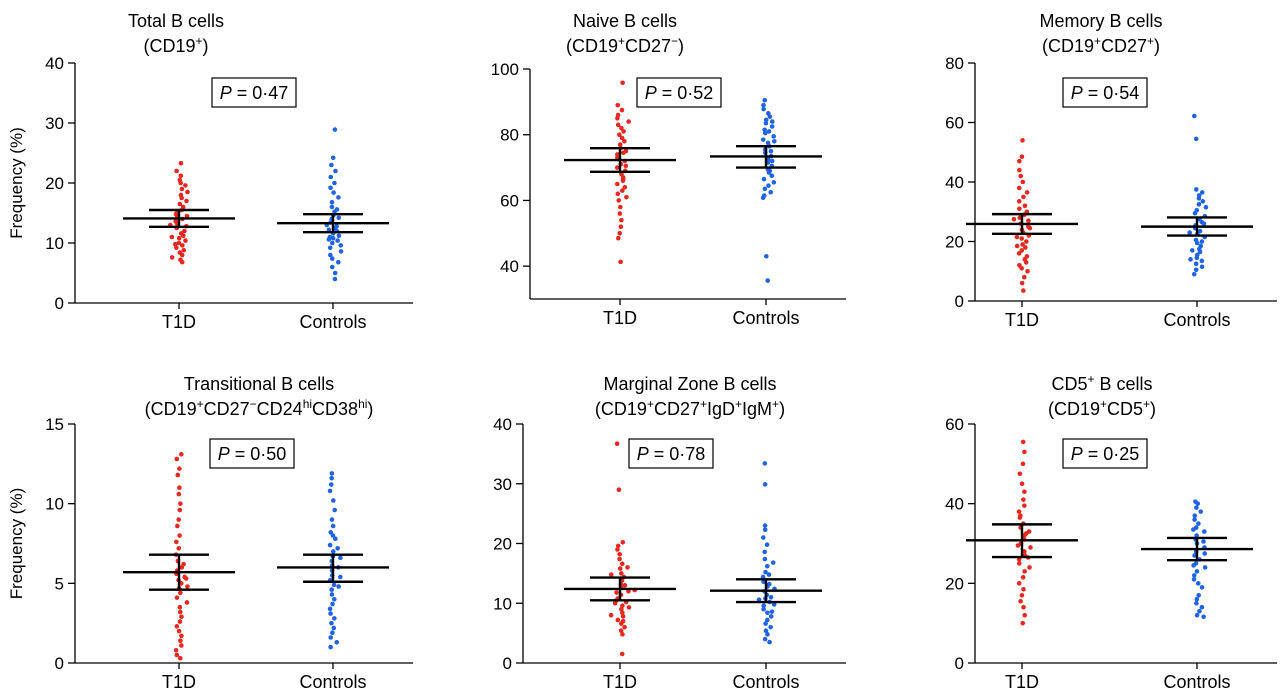 This screenshot has height=690, width=1288. I want to click on p-value-text: P = 0·47, so click(254, 93).